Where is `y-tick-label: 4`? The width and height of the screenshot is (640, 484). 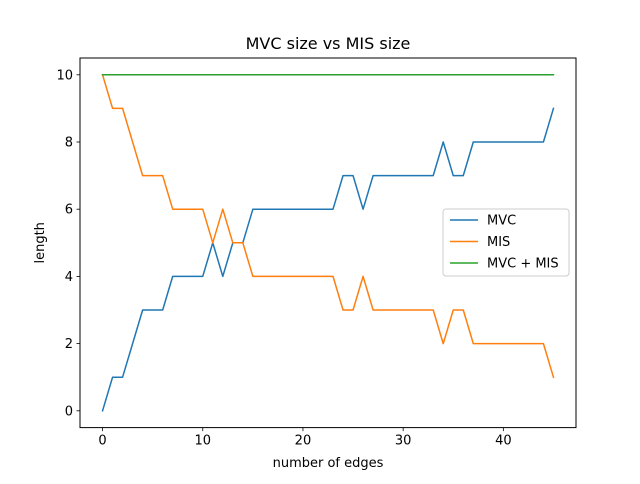 y-tick-label: 4 is located at coordinates (69, 277).